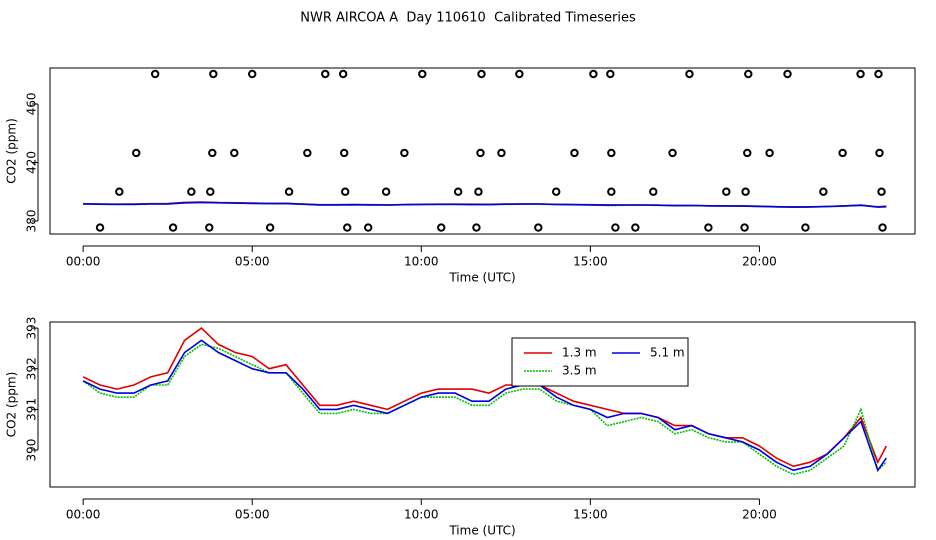 The height and width of the screenshot is (540, 936). Describe the element at coordinates (600, 362) in the screenshot. I see `legend-box` at that location.